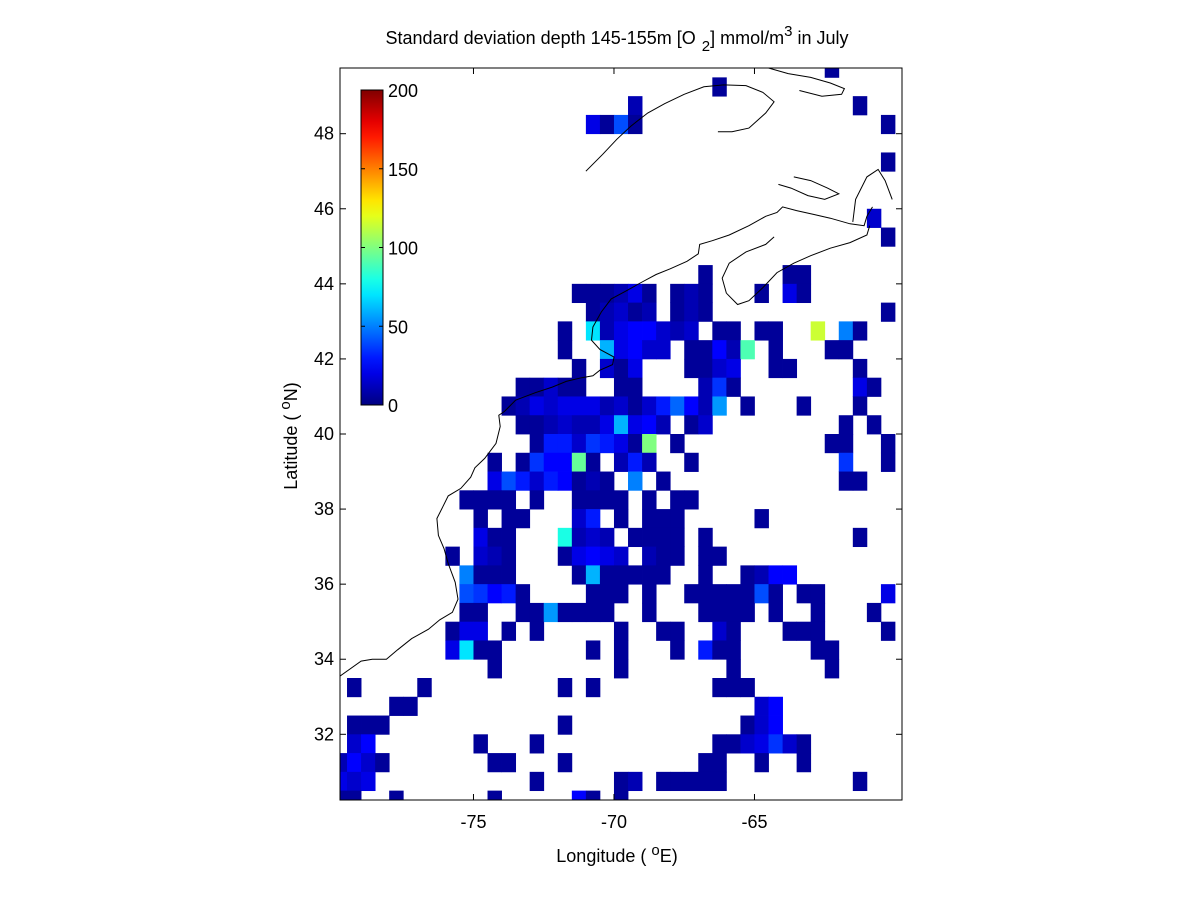 This screenshot has width=1200, height=900. What do you see at coordinates (820, 38) in the screenshot?
I see `title-text-suffix: in July` at bounding box center [820, 38].